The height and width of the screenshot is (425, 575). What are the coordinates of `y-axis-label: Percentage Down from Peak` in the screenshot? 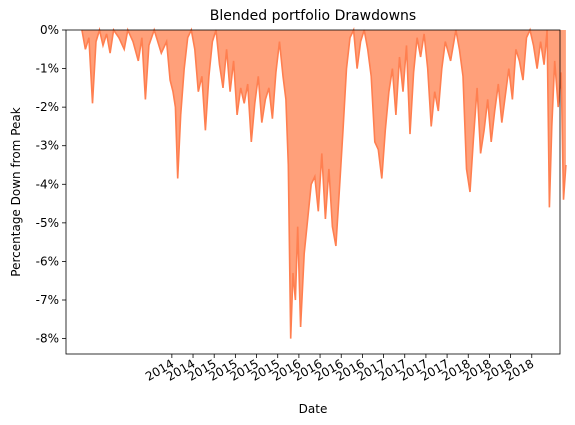 It's located at (16, 191).